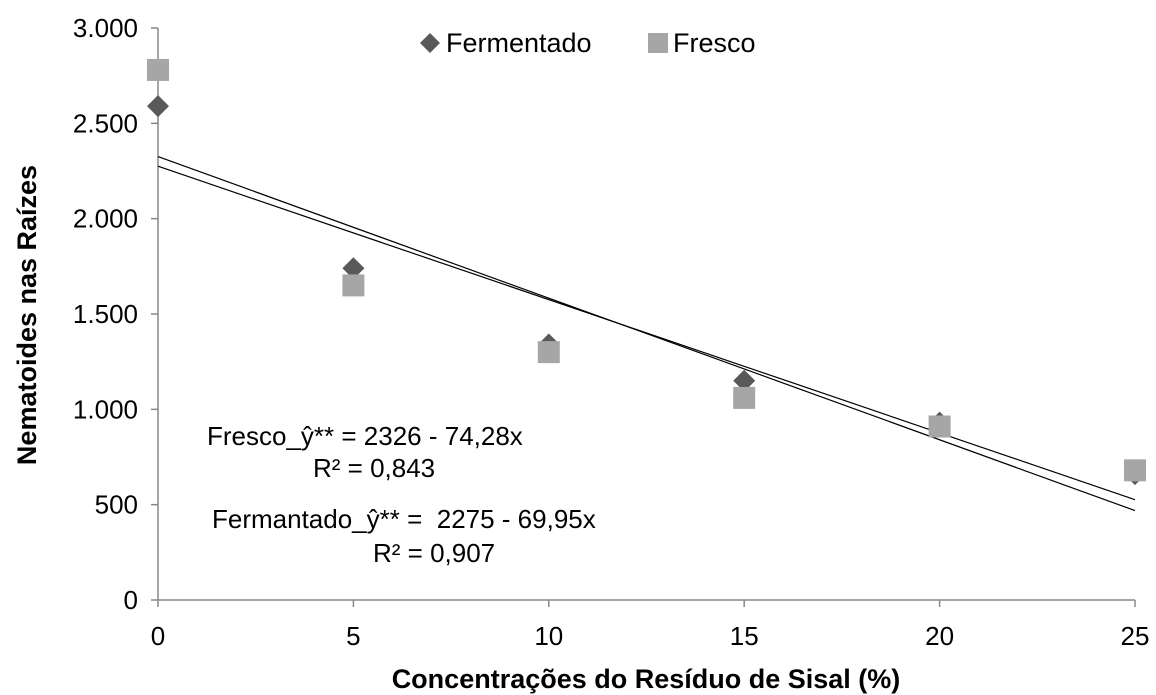 Image resolution: width=1156 pixels, height=695 pixels. I want to click on x-tick-label: 20, so click(939, 636).